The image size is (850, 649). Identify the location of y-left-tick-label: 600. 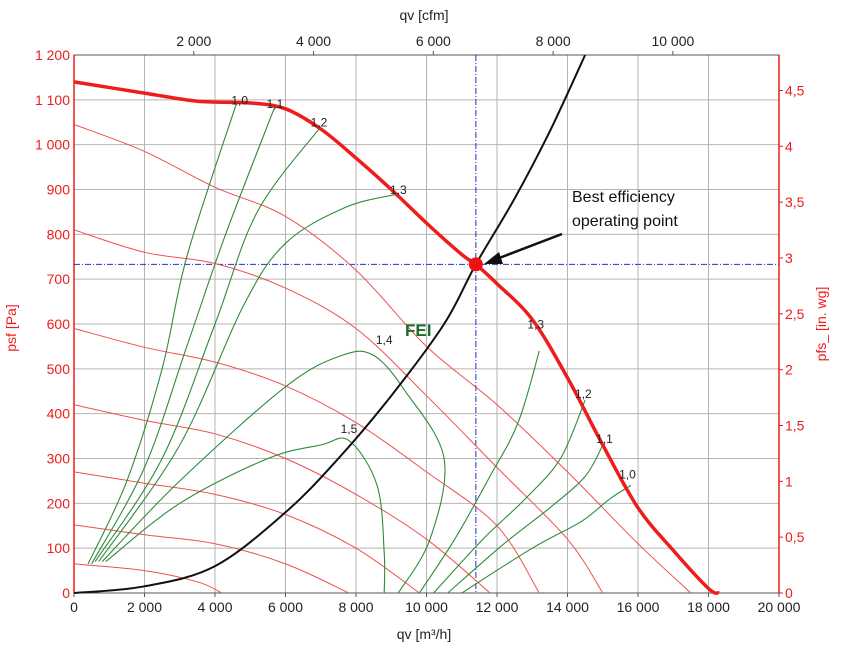
(59, 324).